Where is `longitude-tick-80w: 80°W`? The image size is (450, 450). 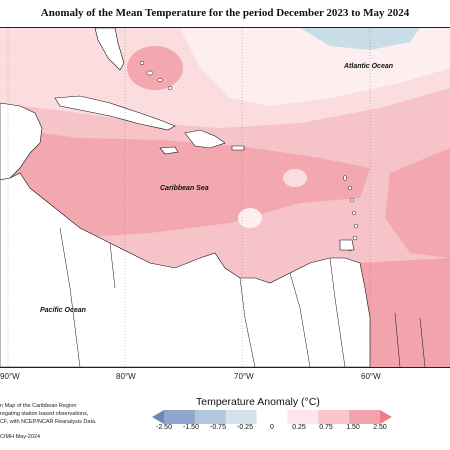 longitude-tick-80w: 80°W is located at coordinates (126, 376).